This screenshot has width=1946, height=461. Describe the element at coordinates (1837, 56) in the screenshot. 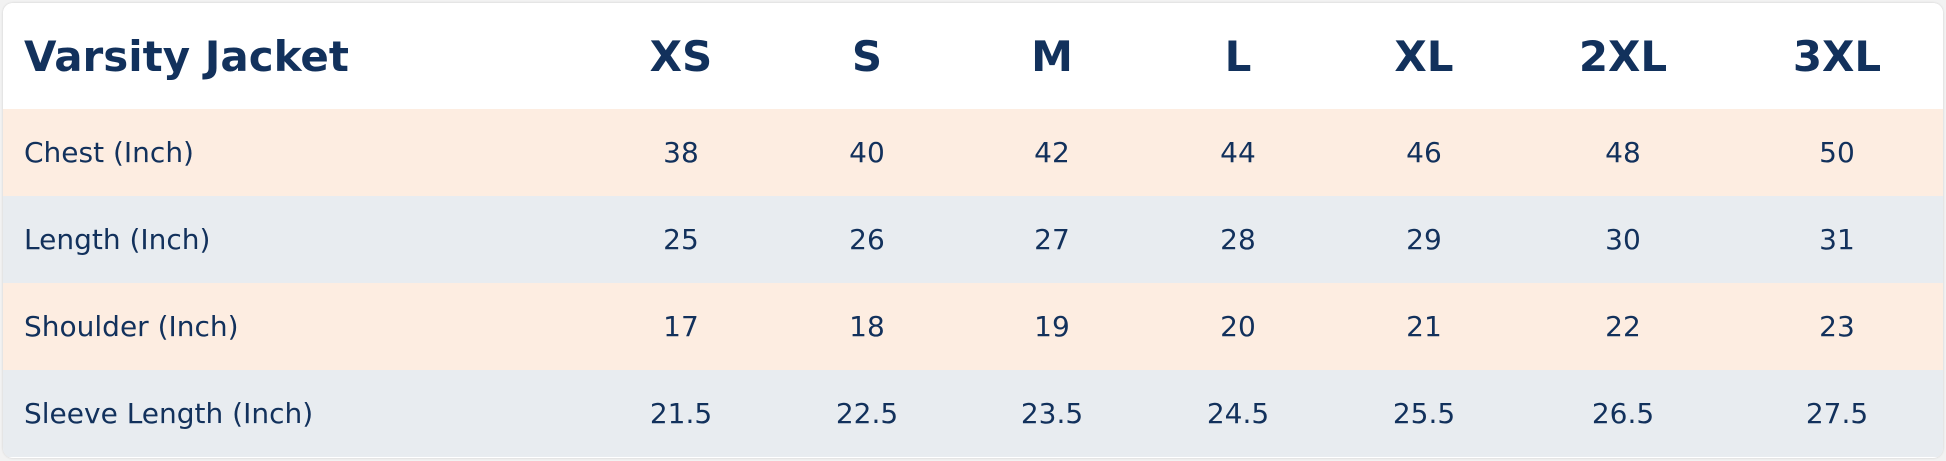

I see `cell: 3XL` at that location.